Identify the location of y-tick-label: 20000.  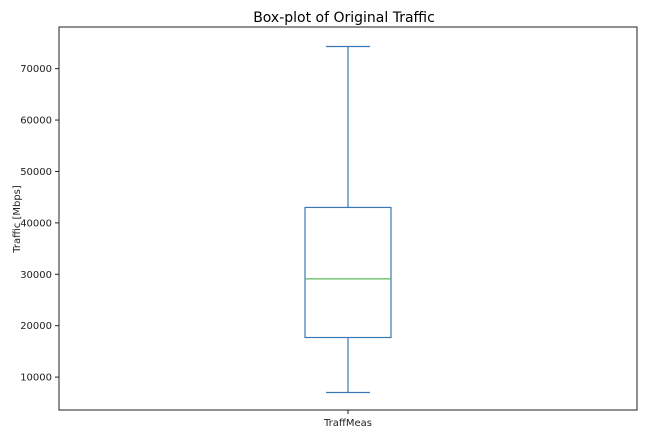
(36, 326).